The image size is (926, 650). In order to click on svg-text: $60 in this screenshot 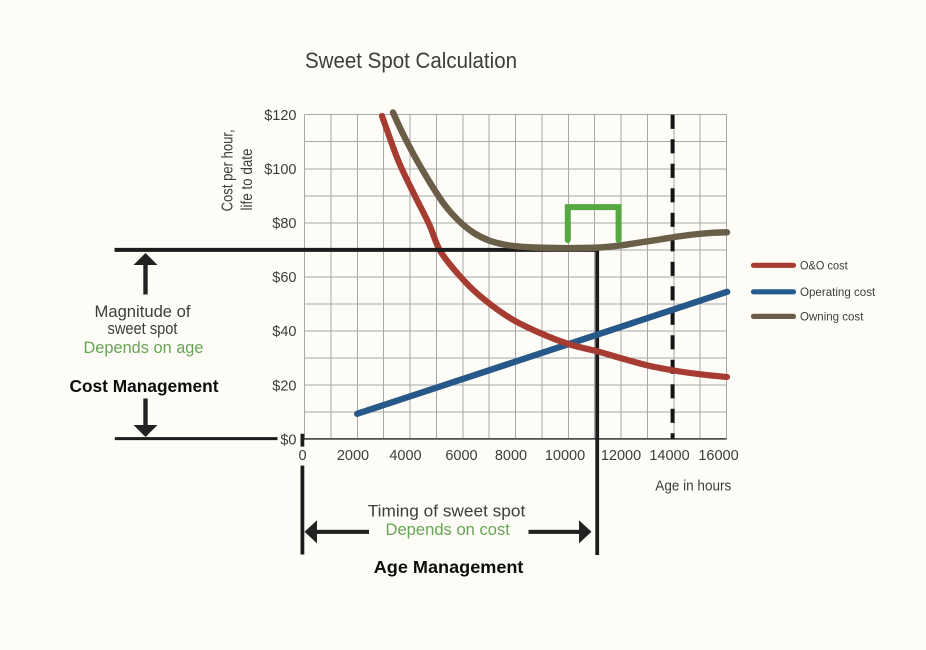, I will do `click(284, 278)`.